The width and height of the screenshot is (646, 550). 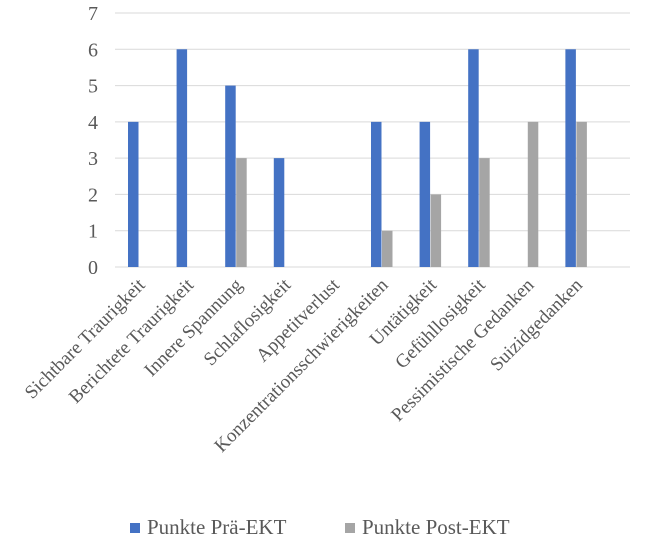 I want to click on y-tick-label: 2, so click(x=93, y=195).